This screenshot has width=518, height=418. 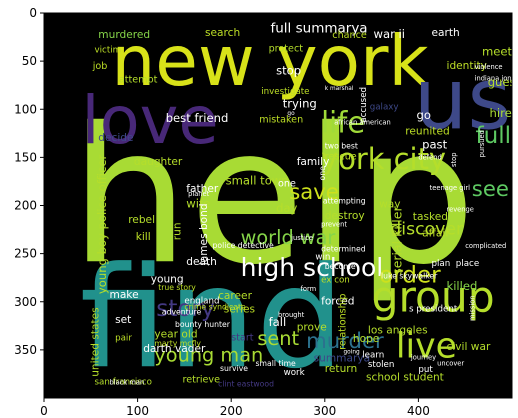 I want to click on cloud-word: civil war, so click(x=469, y=347).